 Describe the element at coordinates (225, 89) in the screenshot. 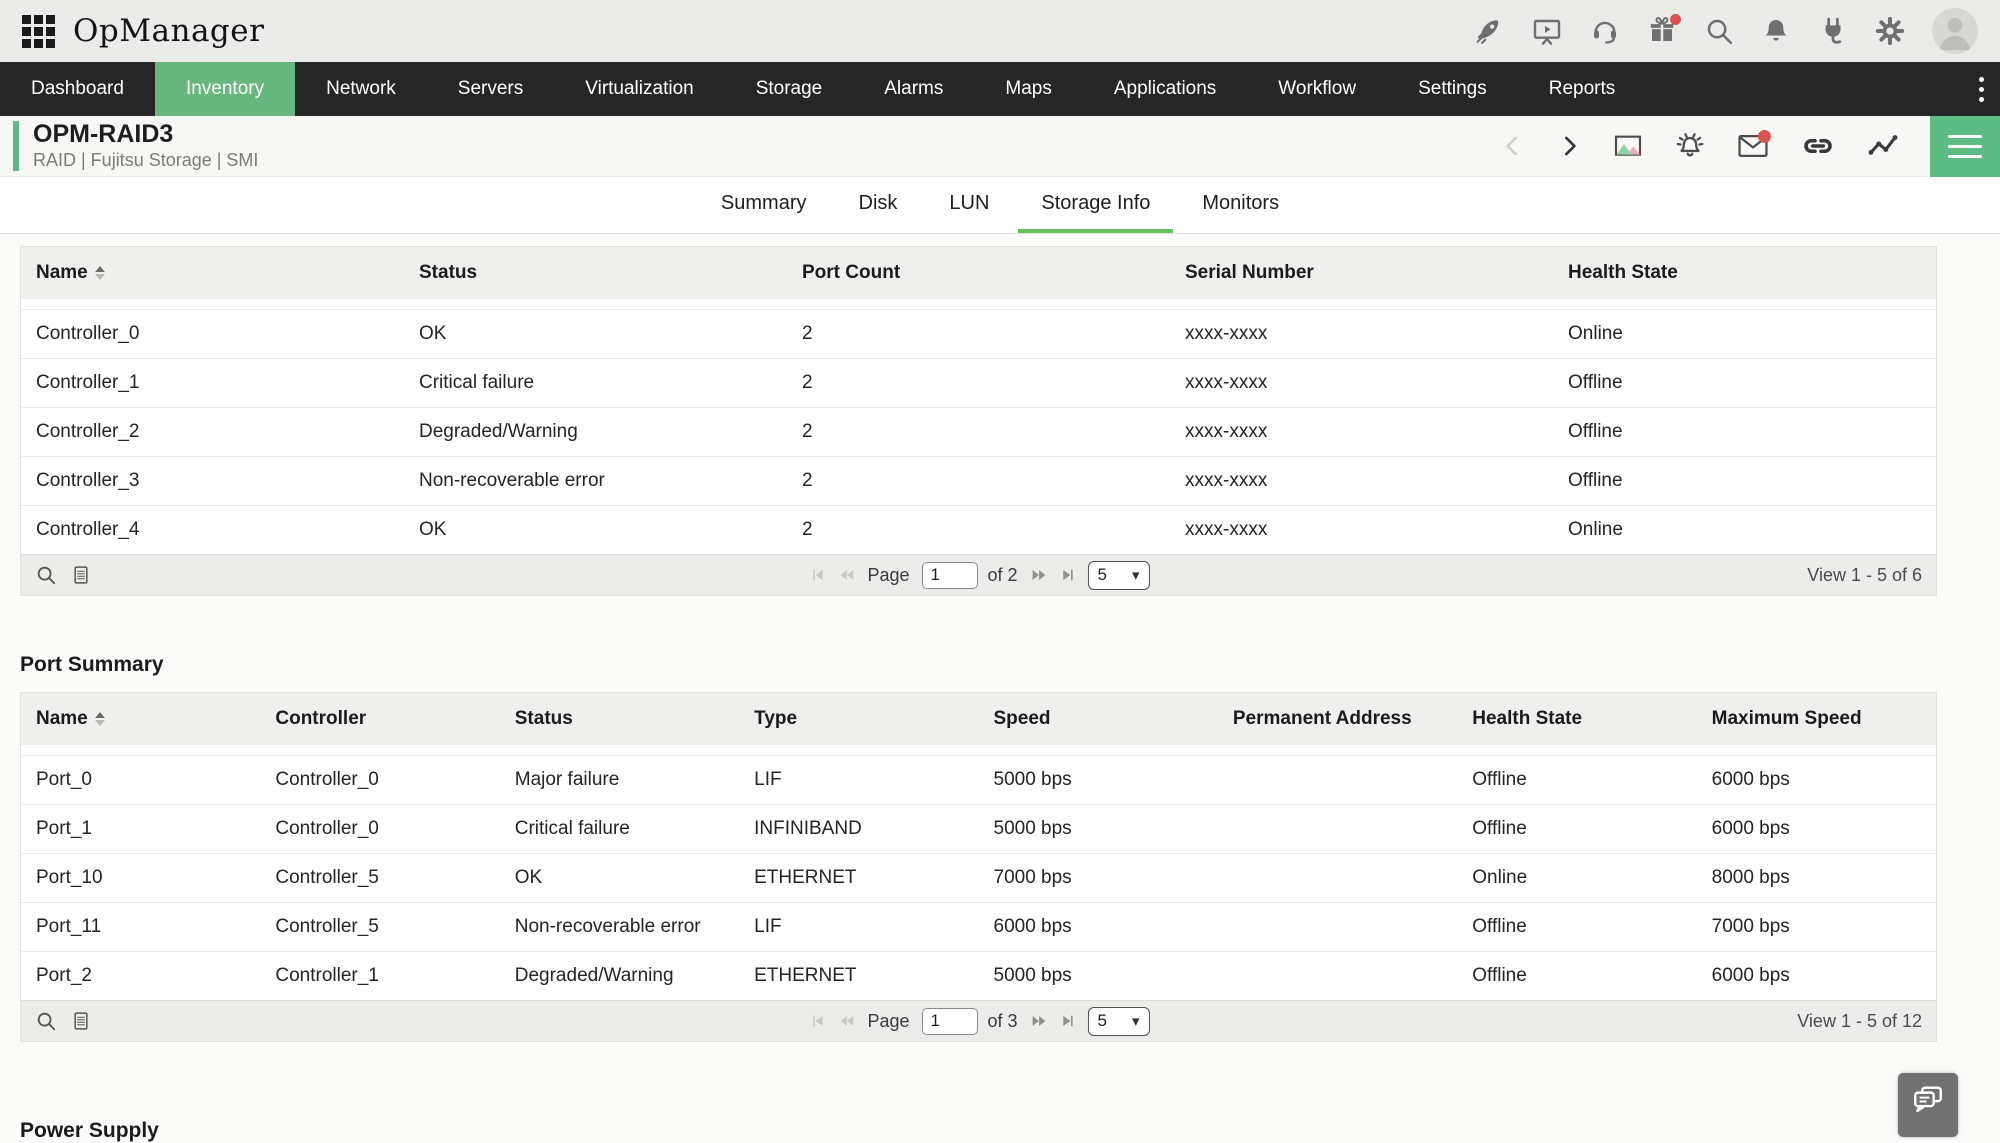

I see `nav-item-inventory: Inventory` at that location.